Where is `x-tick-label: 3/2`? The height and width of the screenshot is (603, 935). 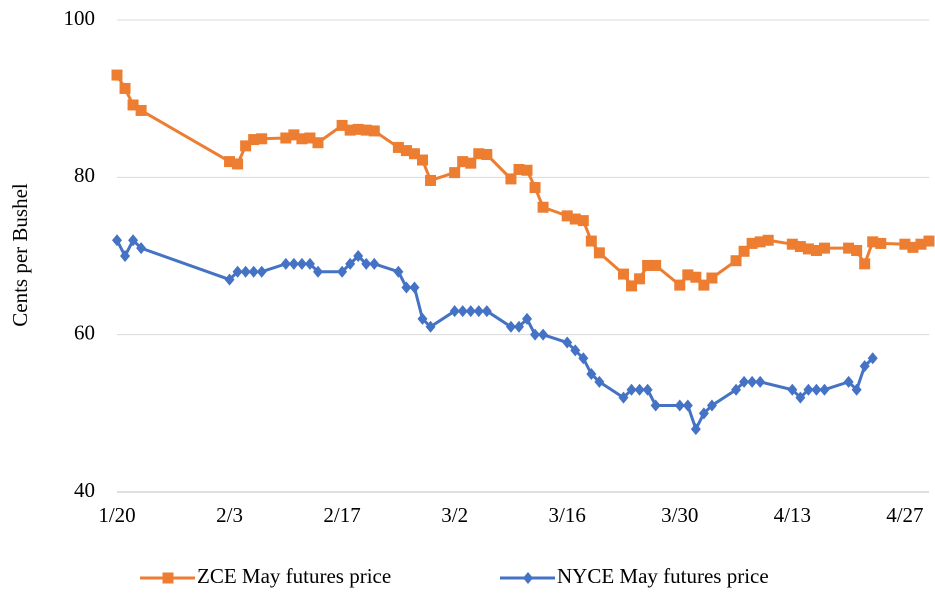 x-tick-label: 3/2 is located at coordinates (454, 515).